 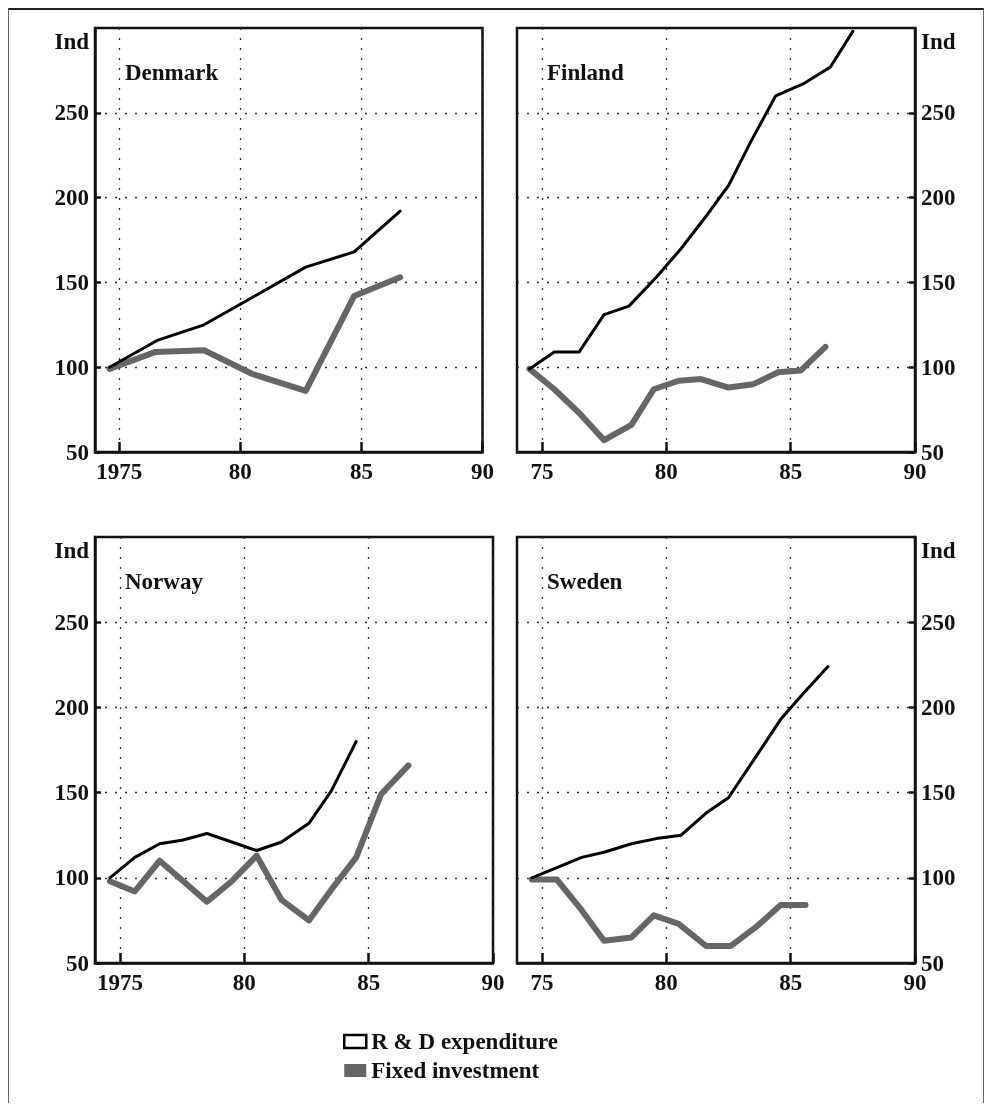 What do you see at coordinates (465, 1041) in the screenshot?
I see `legend-label: R & D expenditure` at bounding box center [465, 1041].